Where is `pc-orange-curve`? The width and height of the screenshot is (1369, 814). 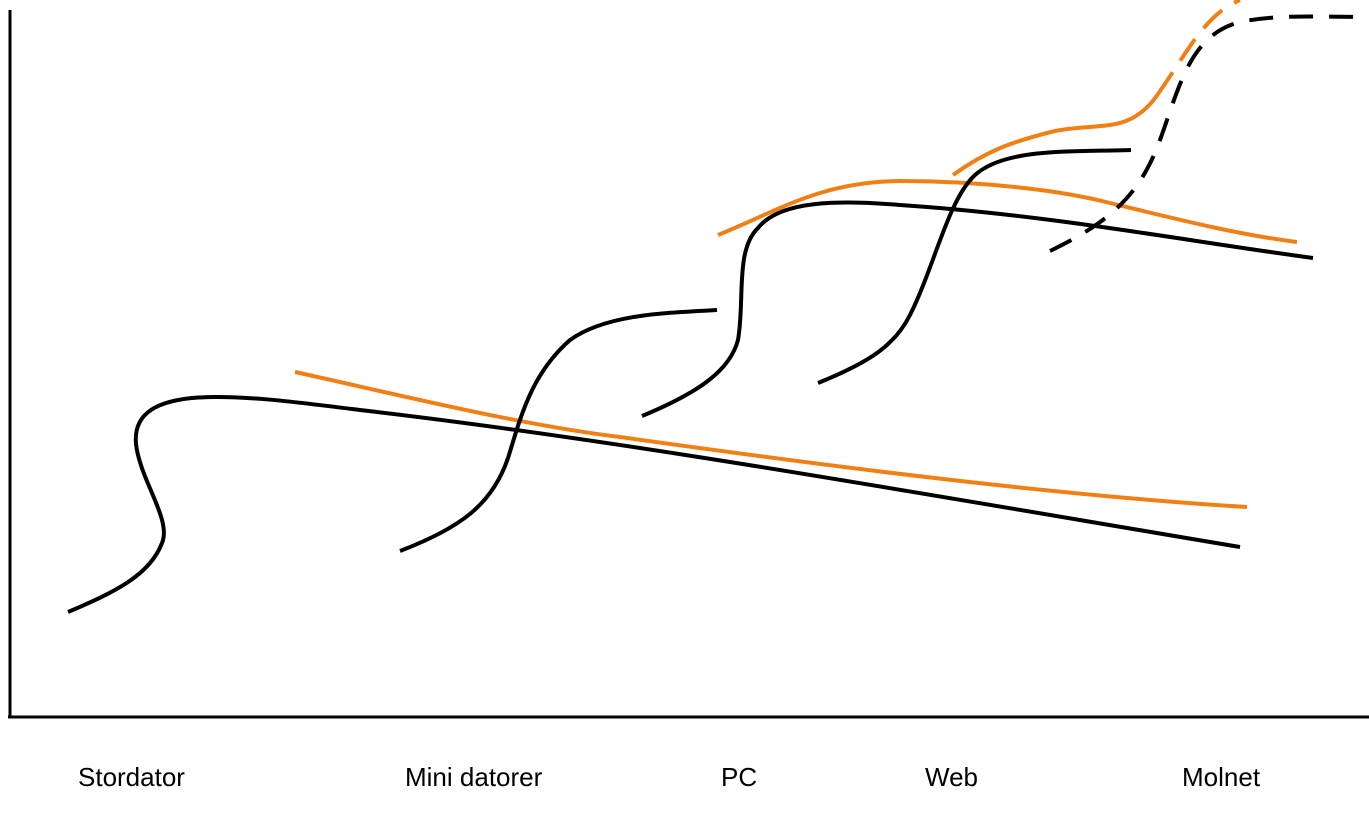 pc-orange-curve is located at coordinates (1007, 211).